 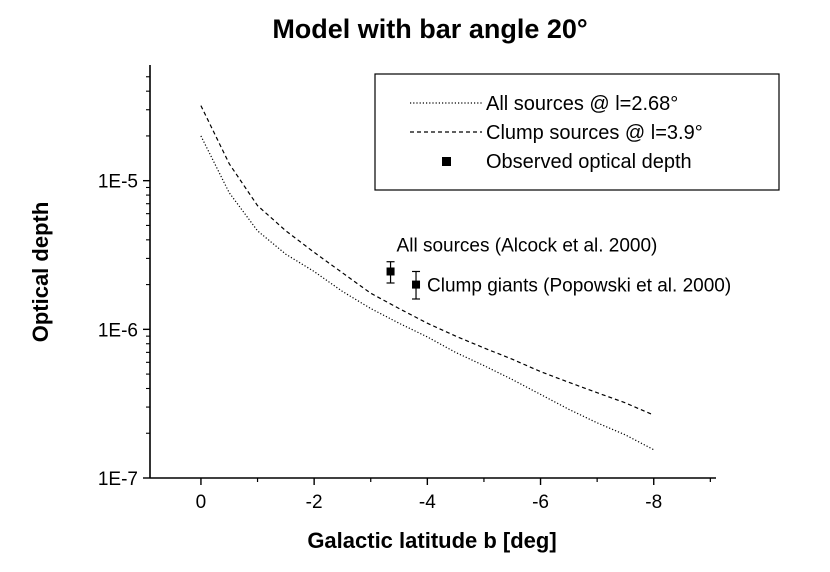 What do you see at coordinates (540, 502) in the screenshot?
I see `x-tick-label: -6` at bounding box center [540, 502].